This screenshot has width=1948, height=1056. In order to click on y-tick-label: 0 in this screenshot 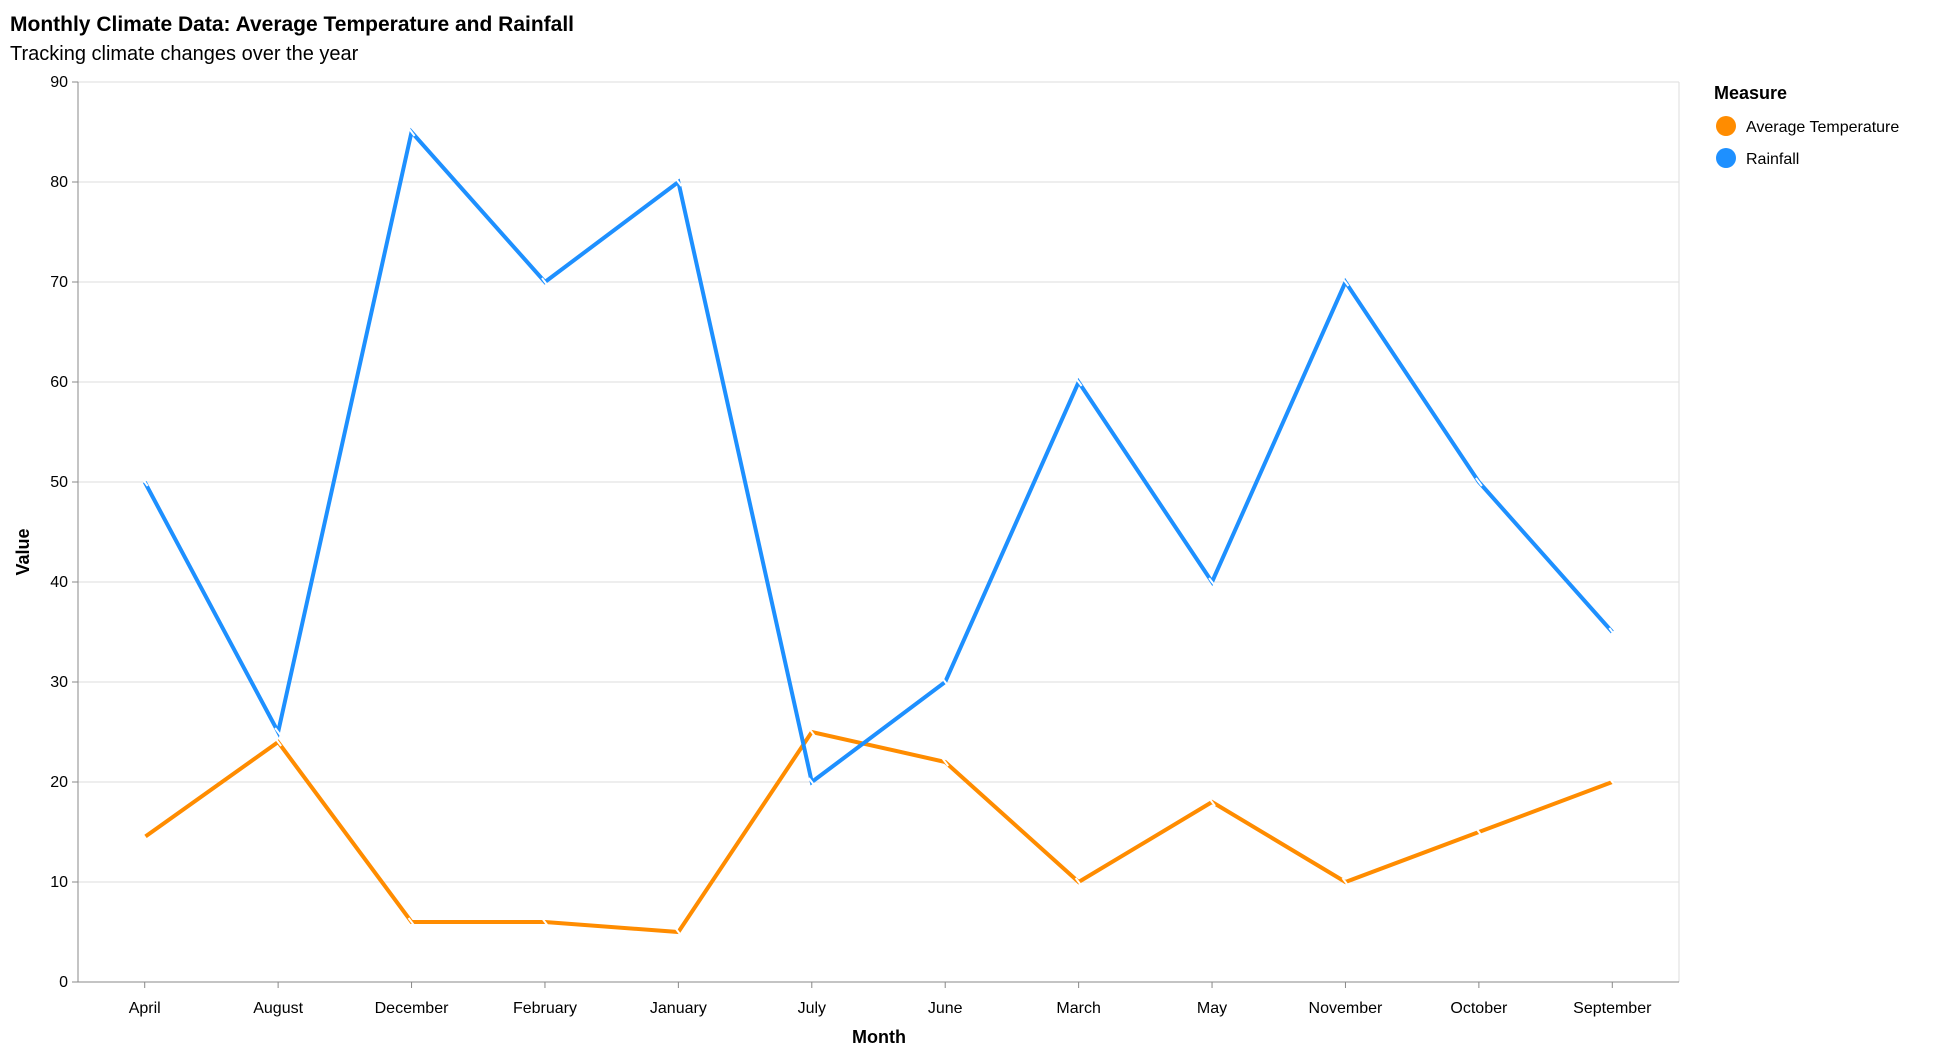, I will do `click(63, 982)`.